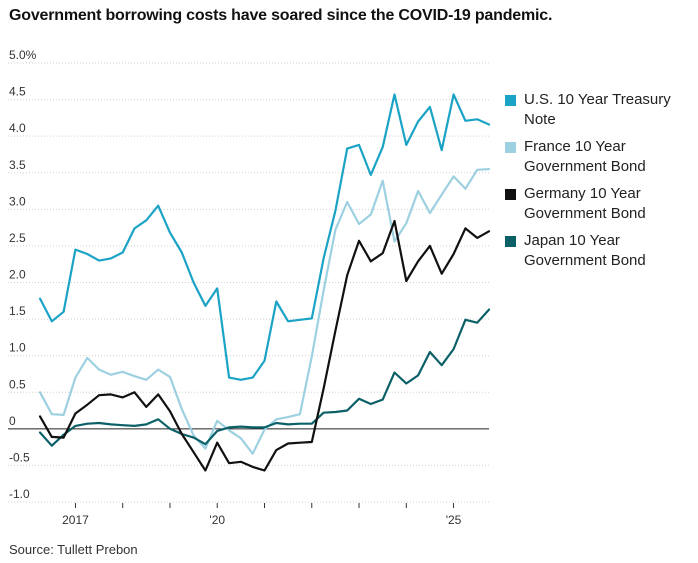  Describe the element at coordinates (75, 520) in the screenshot. I see `x-tick-label: 2017` at that location.